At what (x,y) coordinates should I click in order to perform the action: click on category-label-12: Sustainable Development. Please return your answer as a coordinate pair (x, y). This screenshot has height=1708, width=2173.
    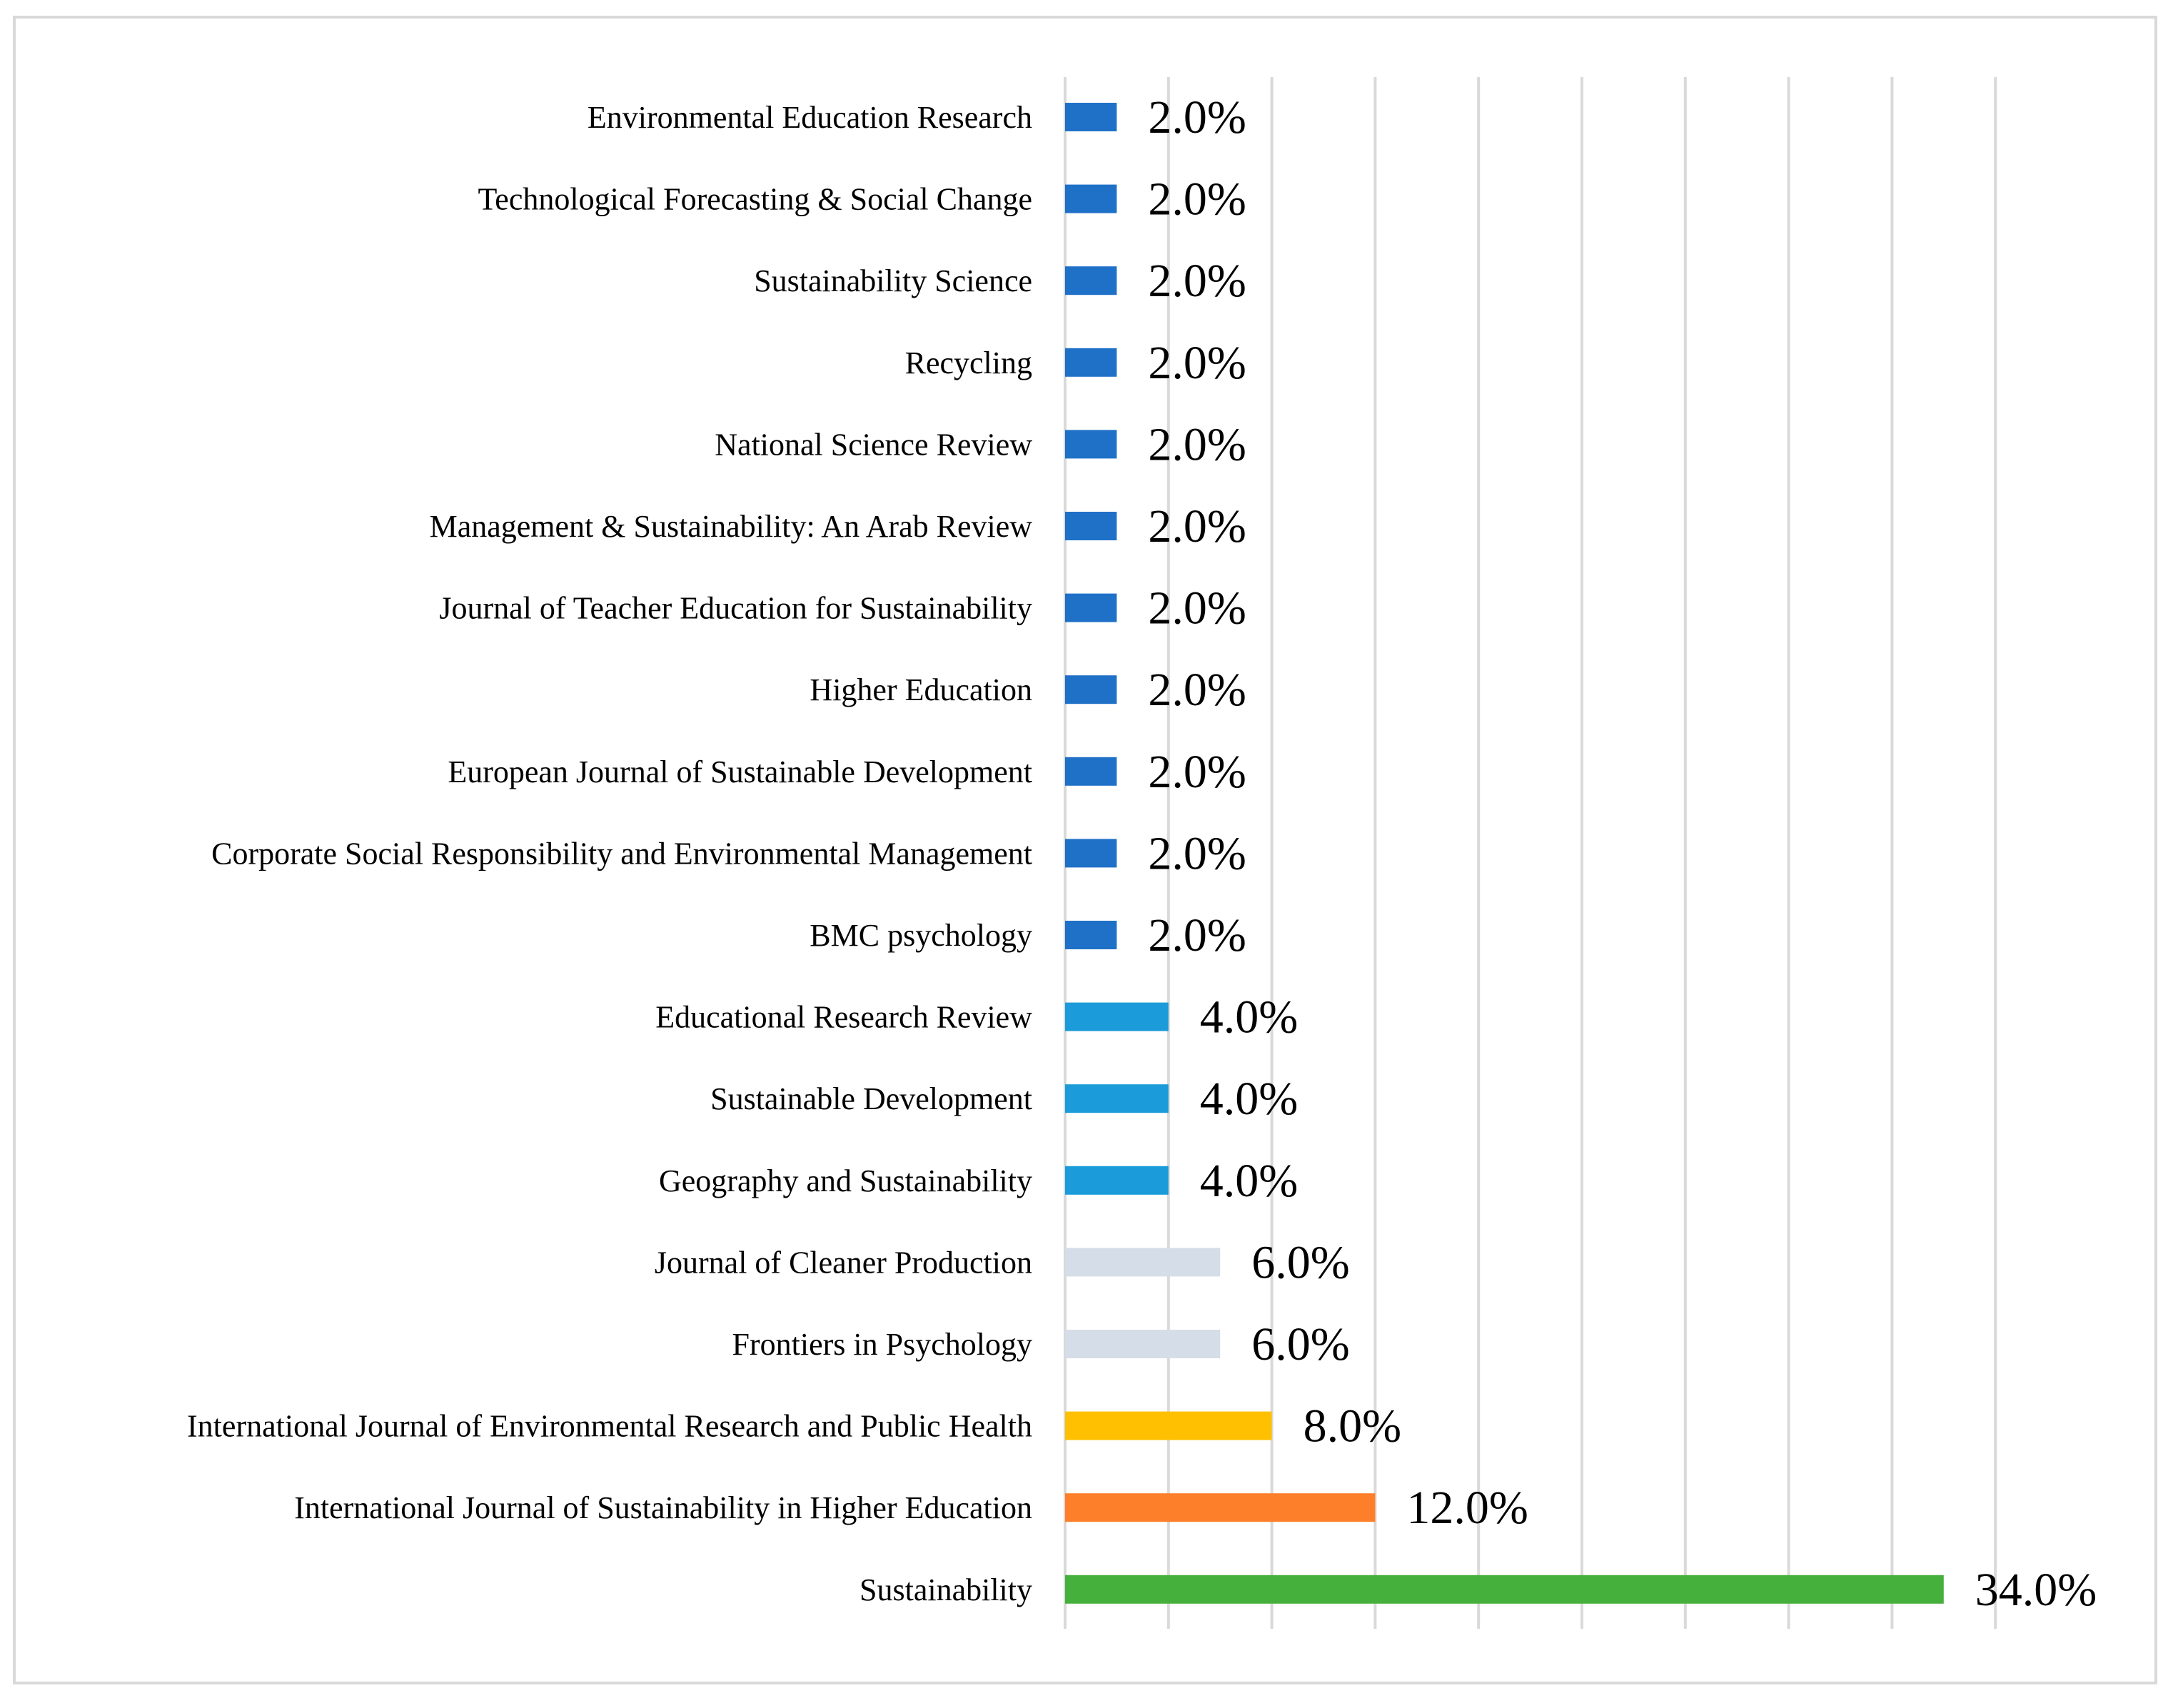
    Looking at the image, I should click on (871, 1099).